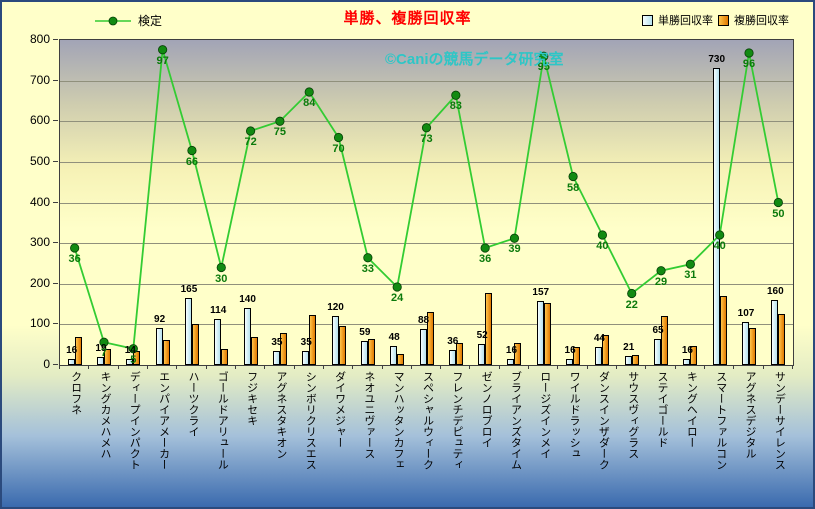  Describe the element at coordinates (189, 289) in the screenshot. I see `win-bar-label: 165` at that location.